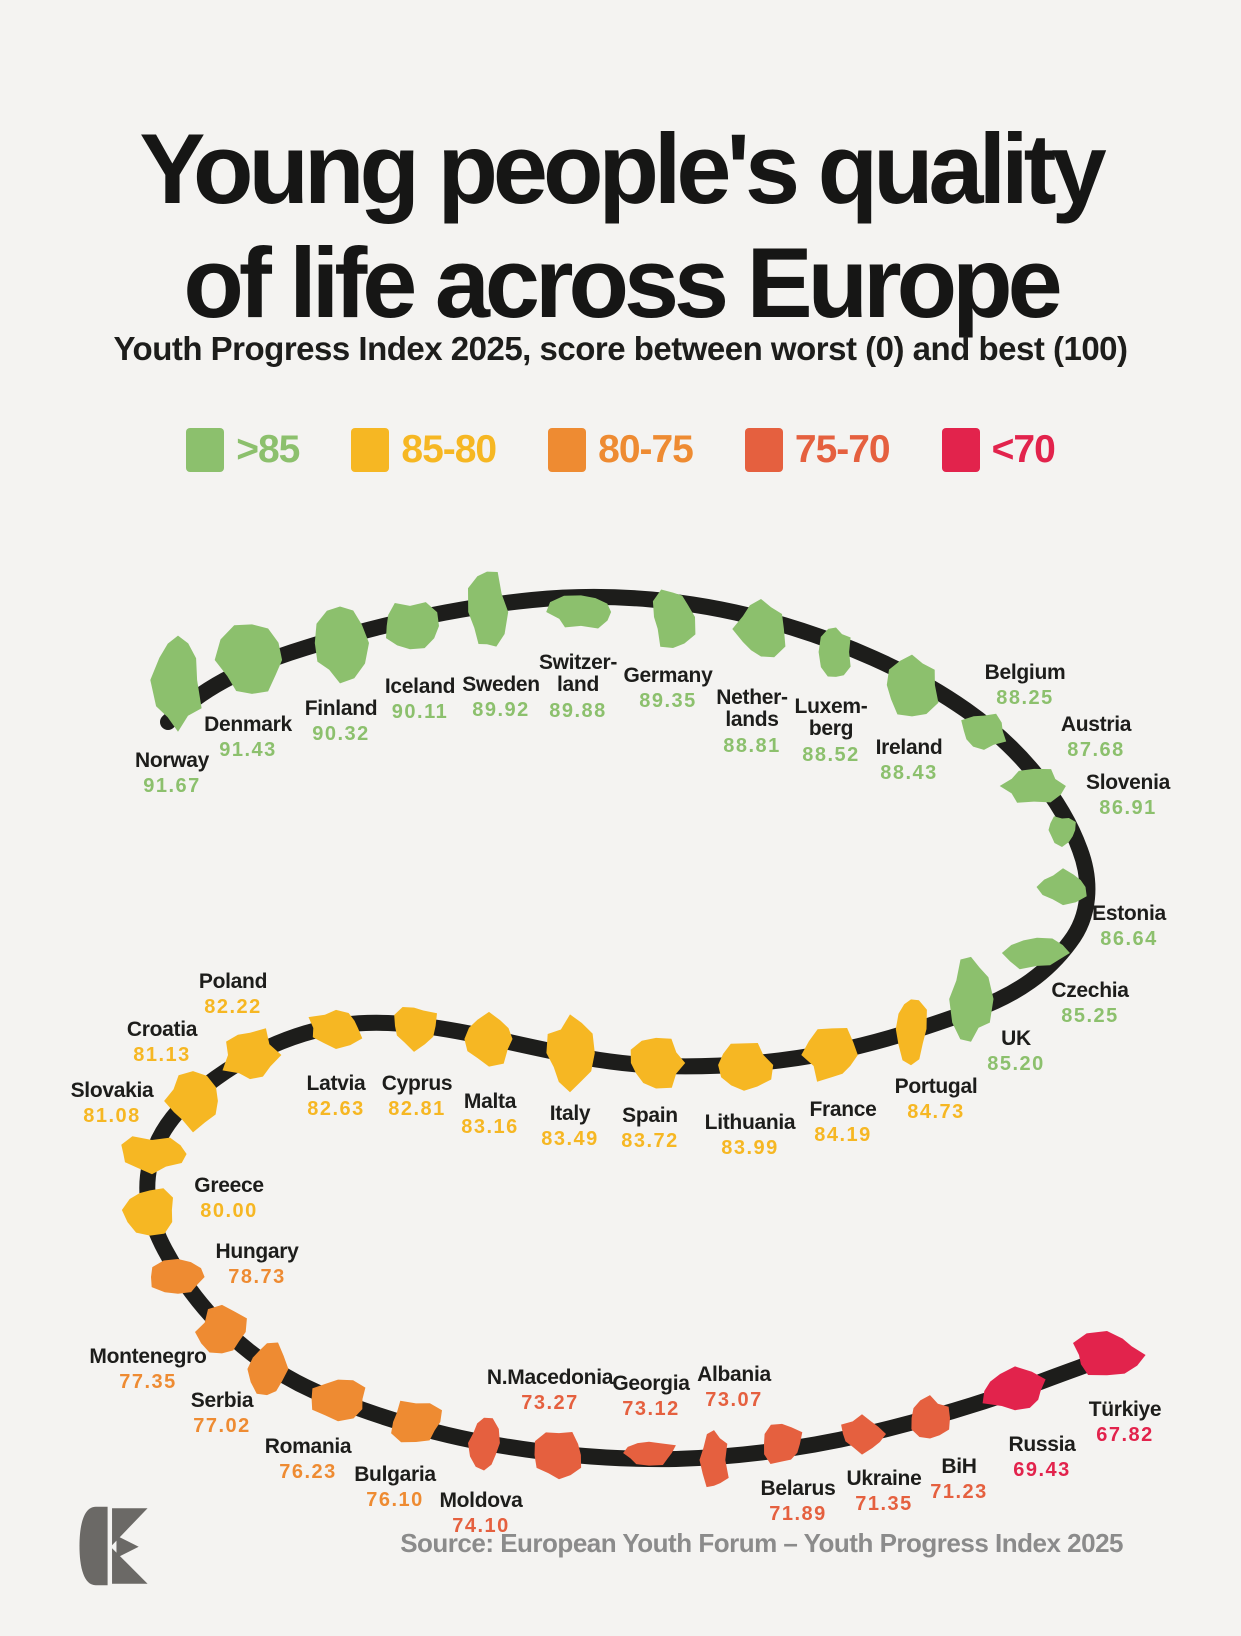 Image resolution: width=1241 pixels, height=1636 pixels. Describe the element at coordinates (252, 1054) in the screenshot. I see `country-shape-poland` at that location.